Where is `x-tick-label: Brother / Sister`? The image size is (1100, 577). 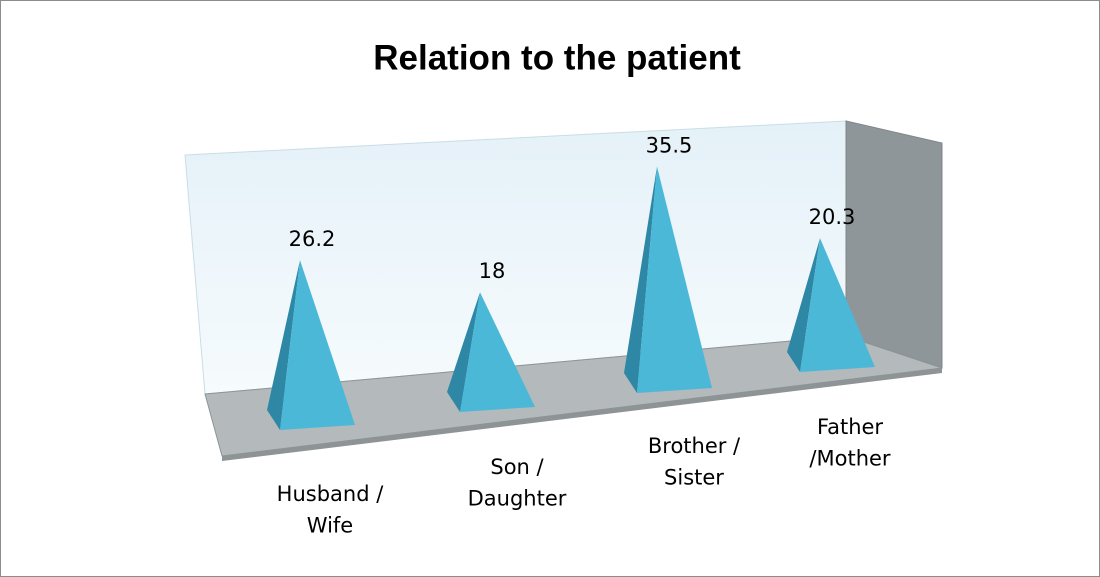
x-tick-label: Brother / Sister is located at coordinates (694, 462).